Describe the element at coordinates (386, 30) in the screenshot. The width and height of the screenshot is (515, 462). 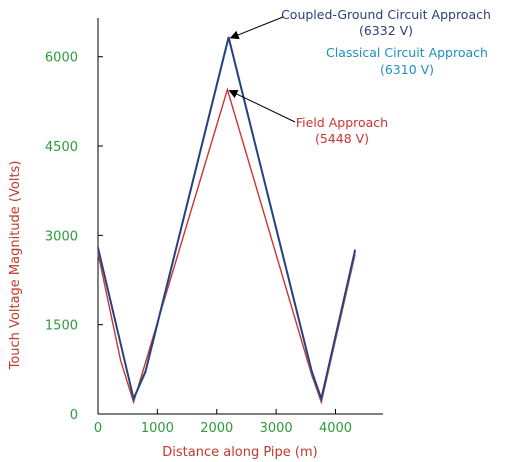
I see `annotation-coupled-value: (6332 V)` at that location.